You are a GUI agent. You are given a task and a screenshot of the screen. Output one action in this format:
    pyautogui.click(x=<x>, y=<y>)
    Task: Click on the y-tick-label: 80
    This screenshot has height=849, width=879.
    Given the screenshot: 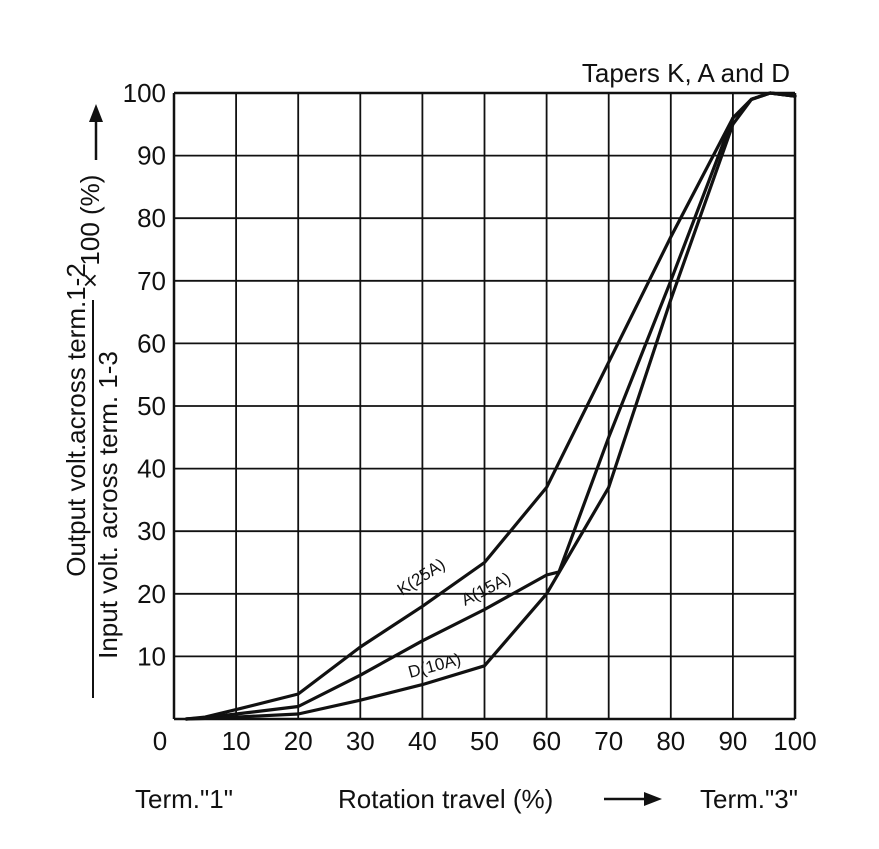 What is the action you would take?
    pyautogui.click(x=151, y=218)
    